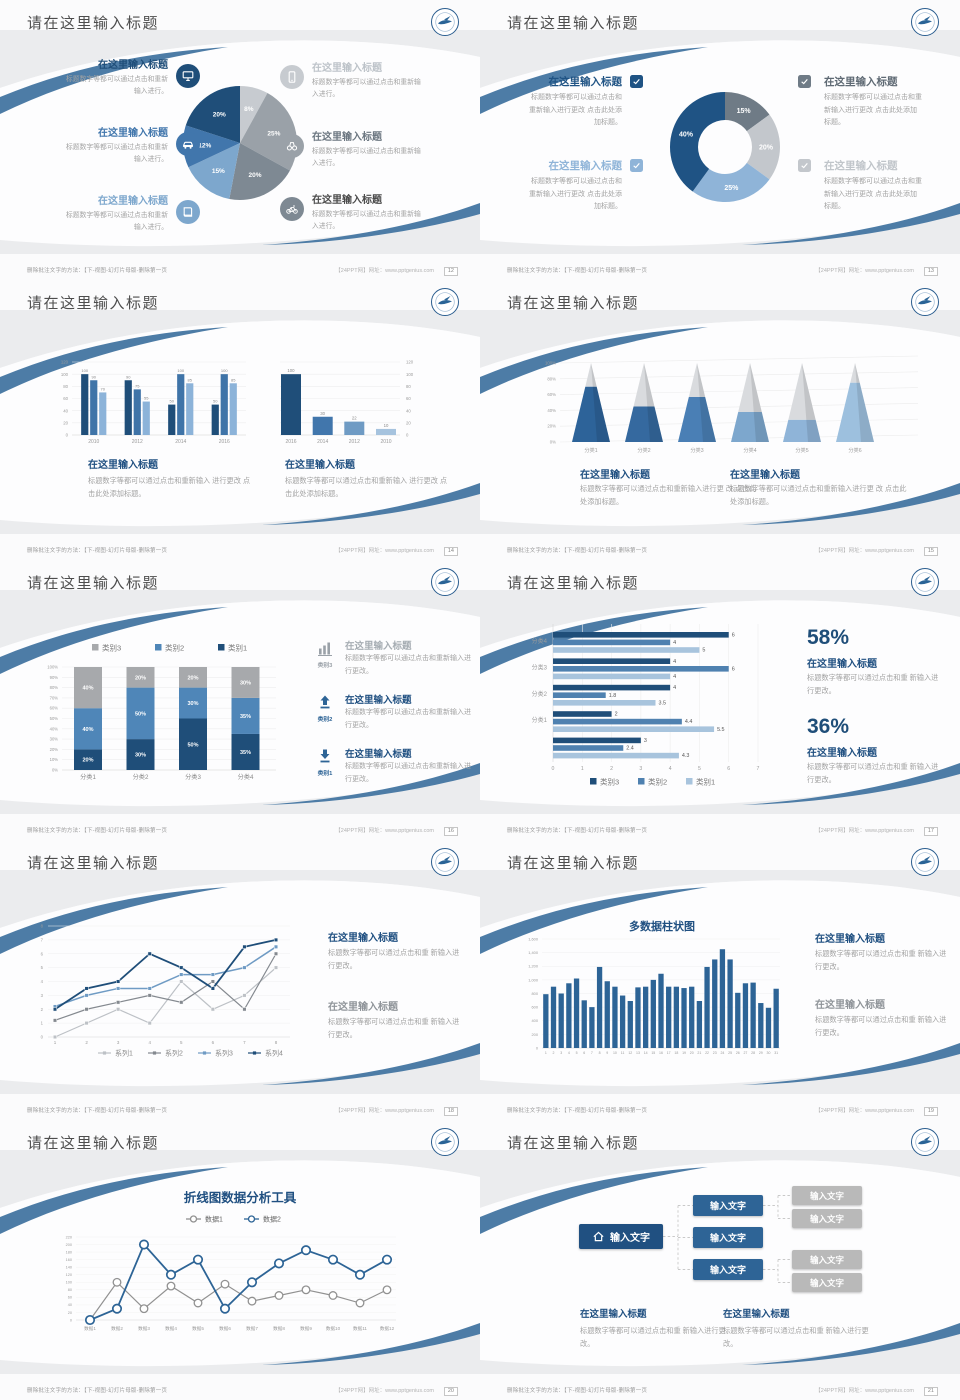 This screenshot has width=960, height=1400. I want to click on svg-text: 数据5, so click(198, 1328).